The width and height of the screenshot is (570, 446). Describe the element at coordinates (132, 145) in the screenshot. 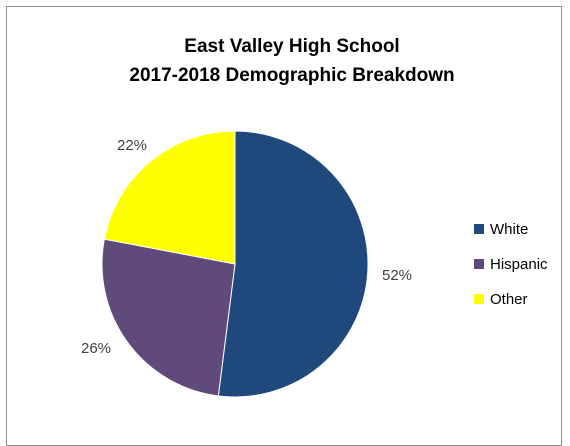

I see `data-label-other: 22%` at that location.